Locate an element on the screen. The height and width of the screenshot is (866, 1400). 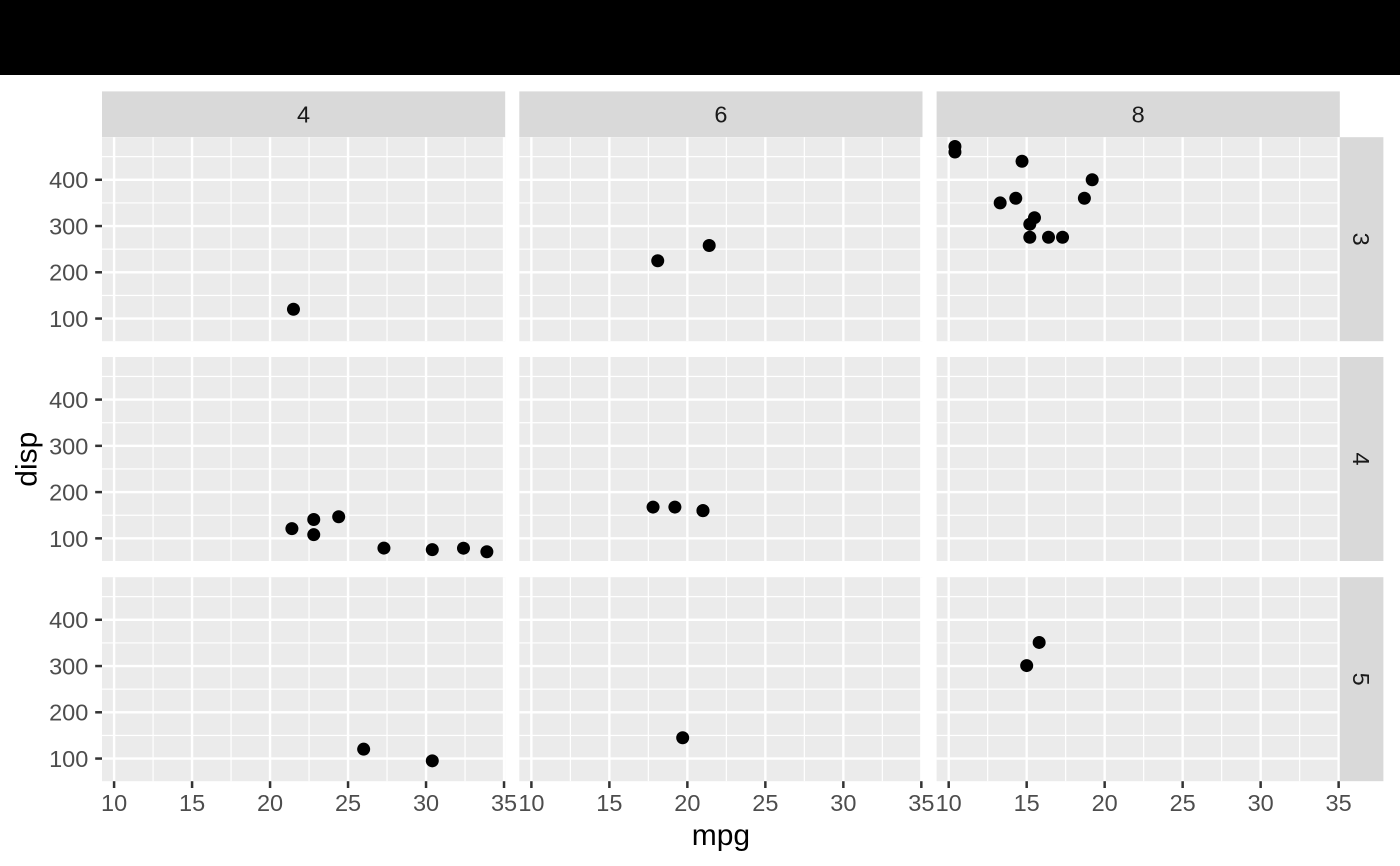
svg-text: mpg is located at coordinates (721, 835).